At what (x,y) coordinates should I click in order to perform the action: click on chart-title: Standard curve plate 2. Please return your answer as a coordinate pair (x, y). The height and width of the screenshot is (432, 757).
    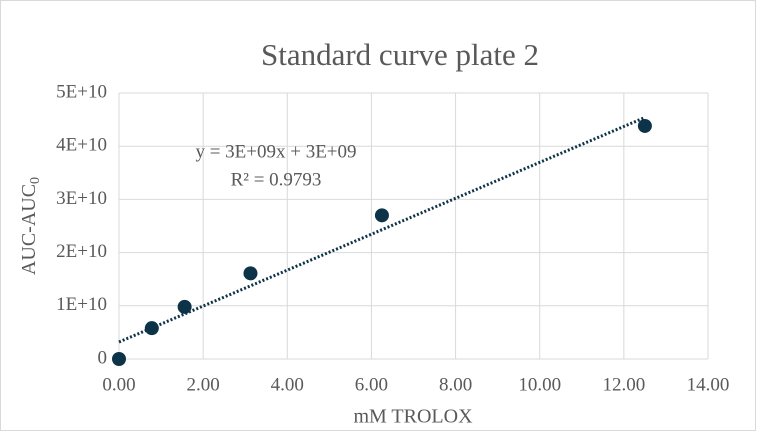
    Looking at the image, I should click on (400, 54).